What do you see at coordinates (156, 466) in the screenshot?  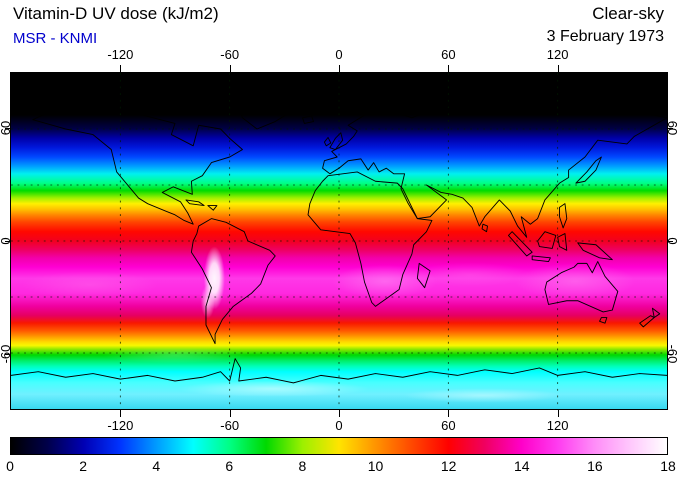 I see `colorbar-tick-label: 4` at bounding box center [156, 466].